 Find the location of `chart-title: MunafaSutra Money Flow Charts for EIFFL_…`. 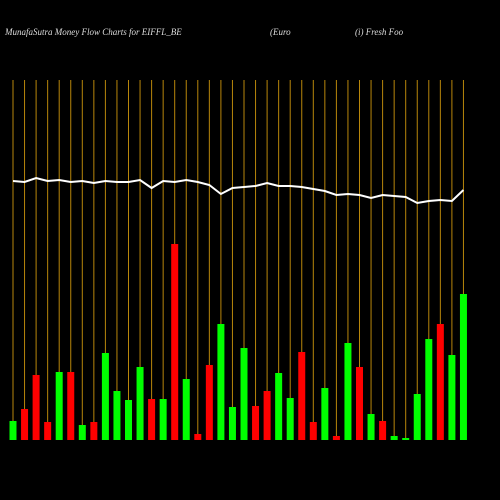

chart-title: MunafaSutra Money Flow Charts for EIFFL_… is located at coordinates (93, 32).